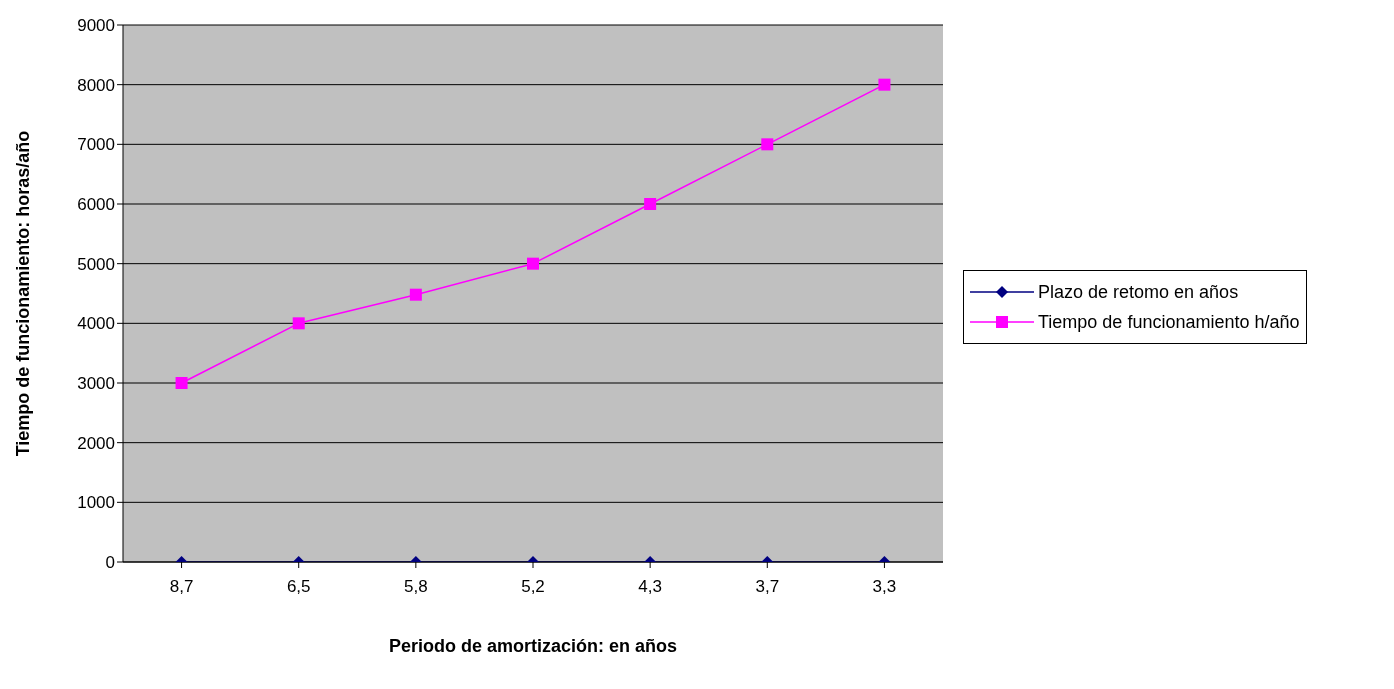  I want to click on y-axis-title: Tiempo de funcionamiento: horas/año, so click(23, 293).